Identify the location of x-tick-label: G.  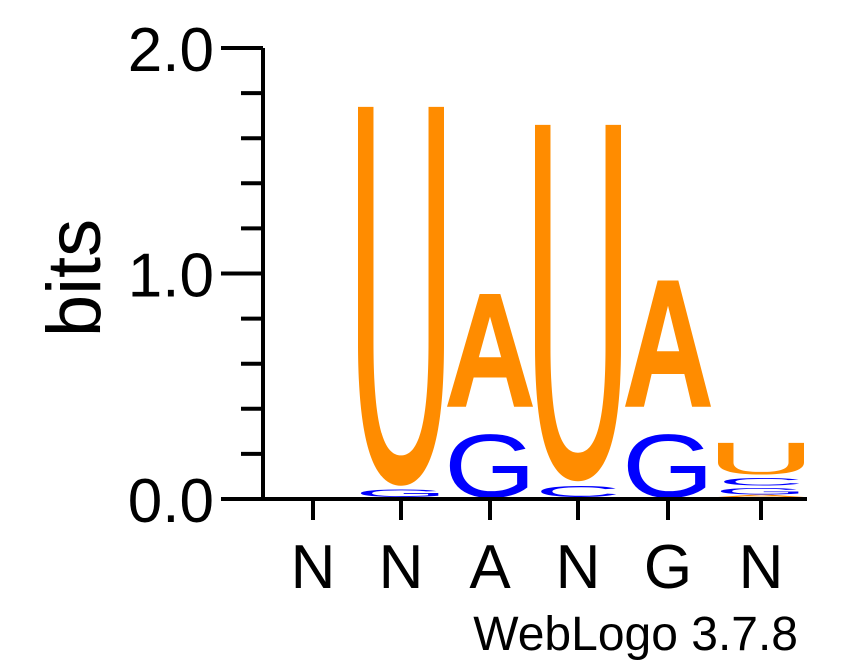
(668, 567).